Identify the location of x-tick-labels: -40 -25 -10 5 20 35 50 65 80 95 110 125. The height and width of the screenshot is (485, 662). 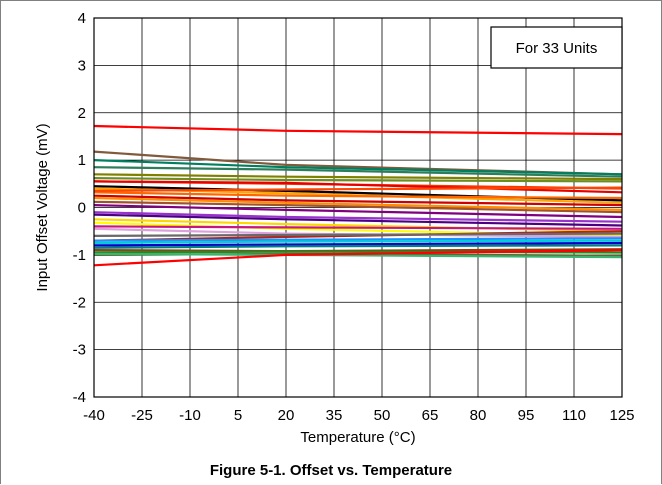
(358, 415).